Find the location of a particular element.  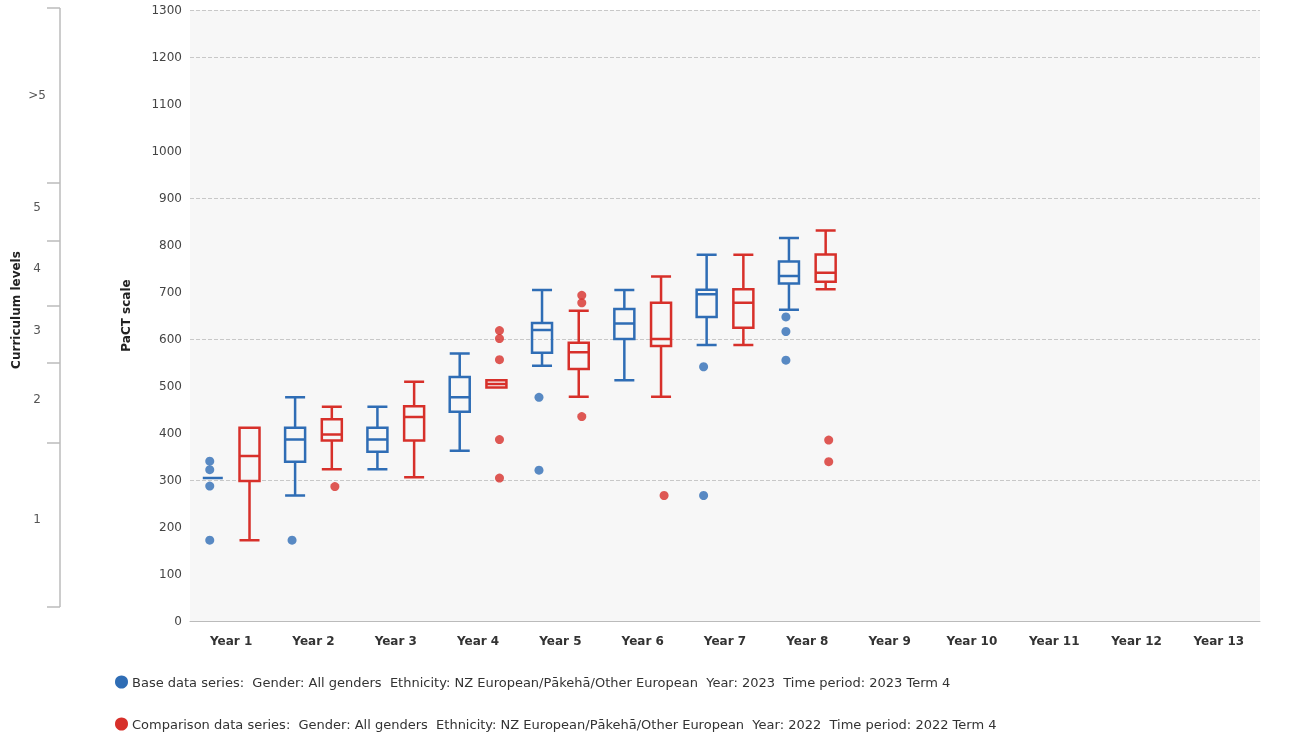

y-tick-label: 600 is located at coordinates (170, 339).